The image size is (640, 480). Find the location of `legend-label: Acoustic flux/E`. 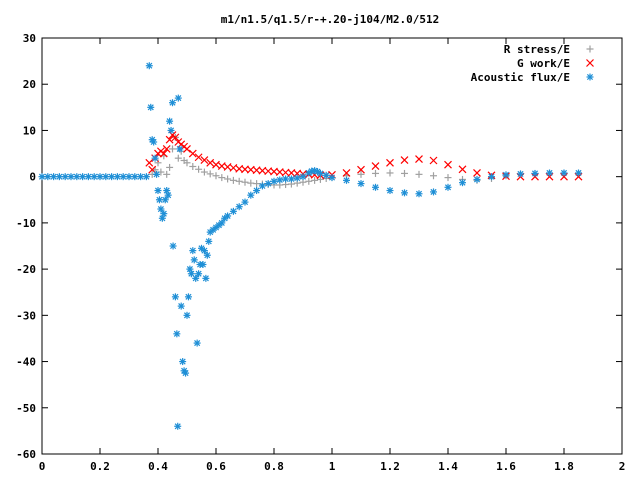

legend-label: Acoustic flux/E is located at coordinates (520, 77).